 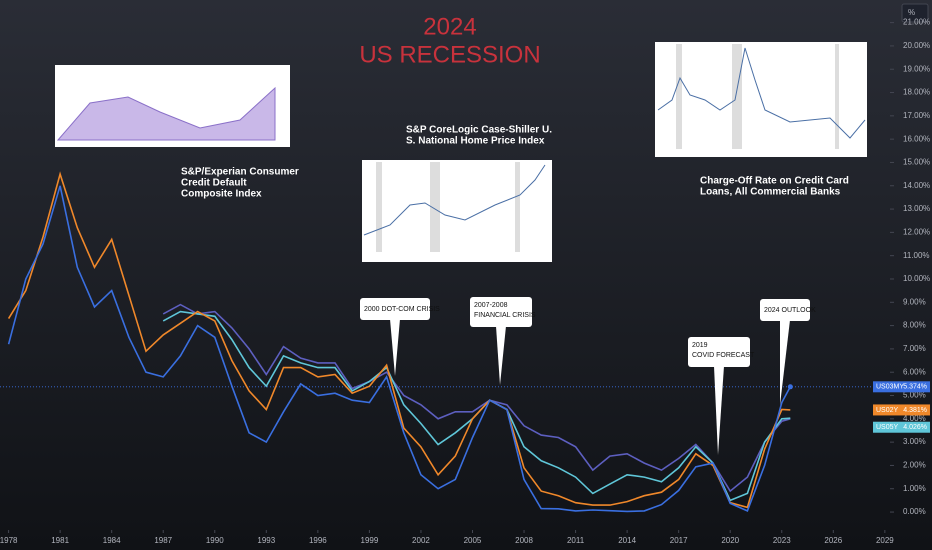 I want to click on y-tick-label: 5.00%, so click(x=914, y=395).